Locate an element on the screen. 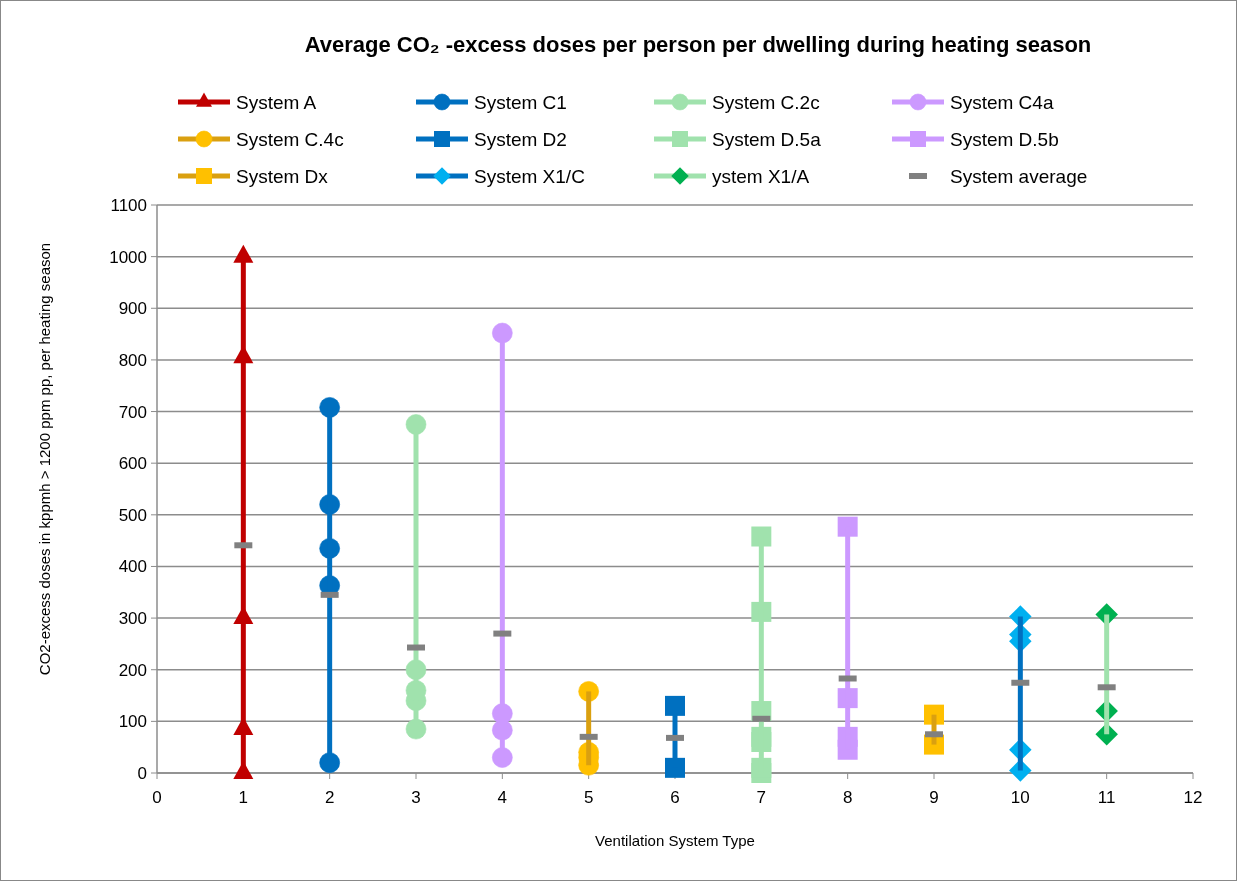 The image size is (1239, 883). x-tick-label: 12 is located at coordinates (1193, 797).